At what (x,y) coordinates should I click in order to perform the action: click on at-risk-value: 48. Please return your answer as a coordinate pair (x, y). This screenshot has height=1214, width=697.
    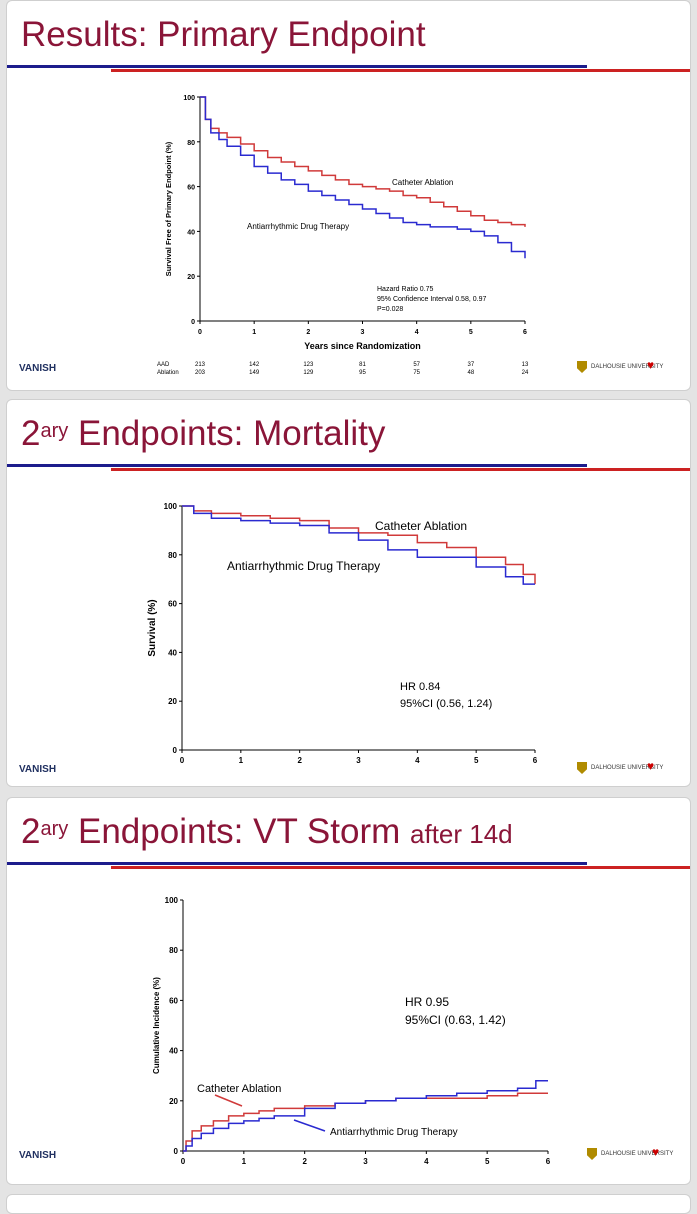
    Looking at the image, I should click on (470, 373).